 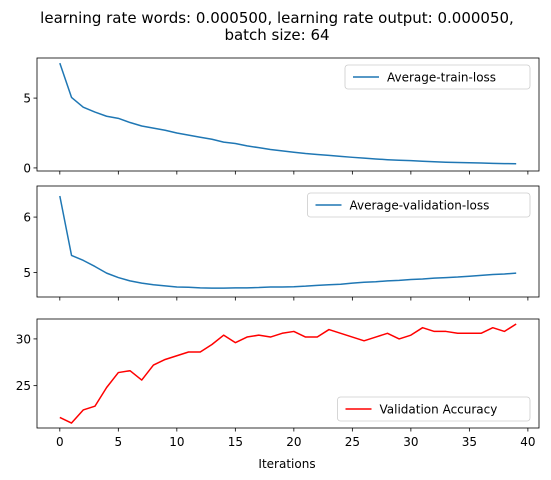 I want to click on legend: Average-train-loss, so click(x=437, y=77).